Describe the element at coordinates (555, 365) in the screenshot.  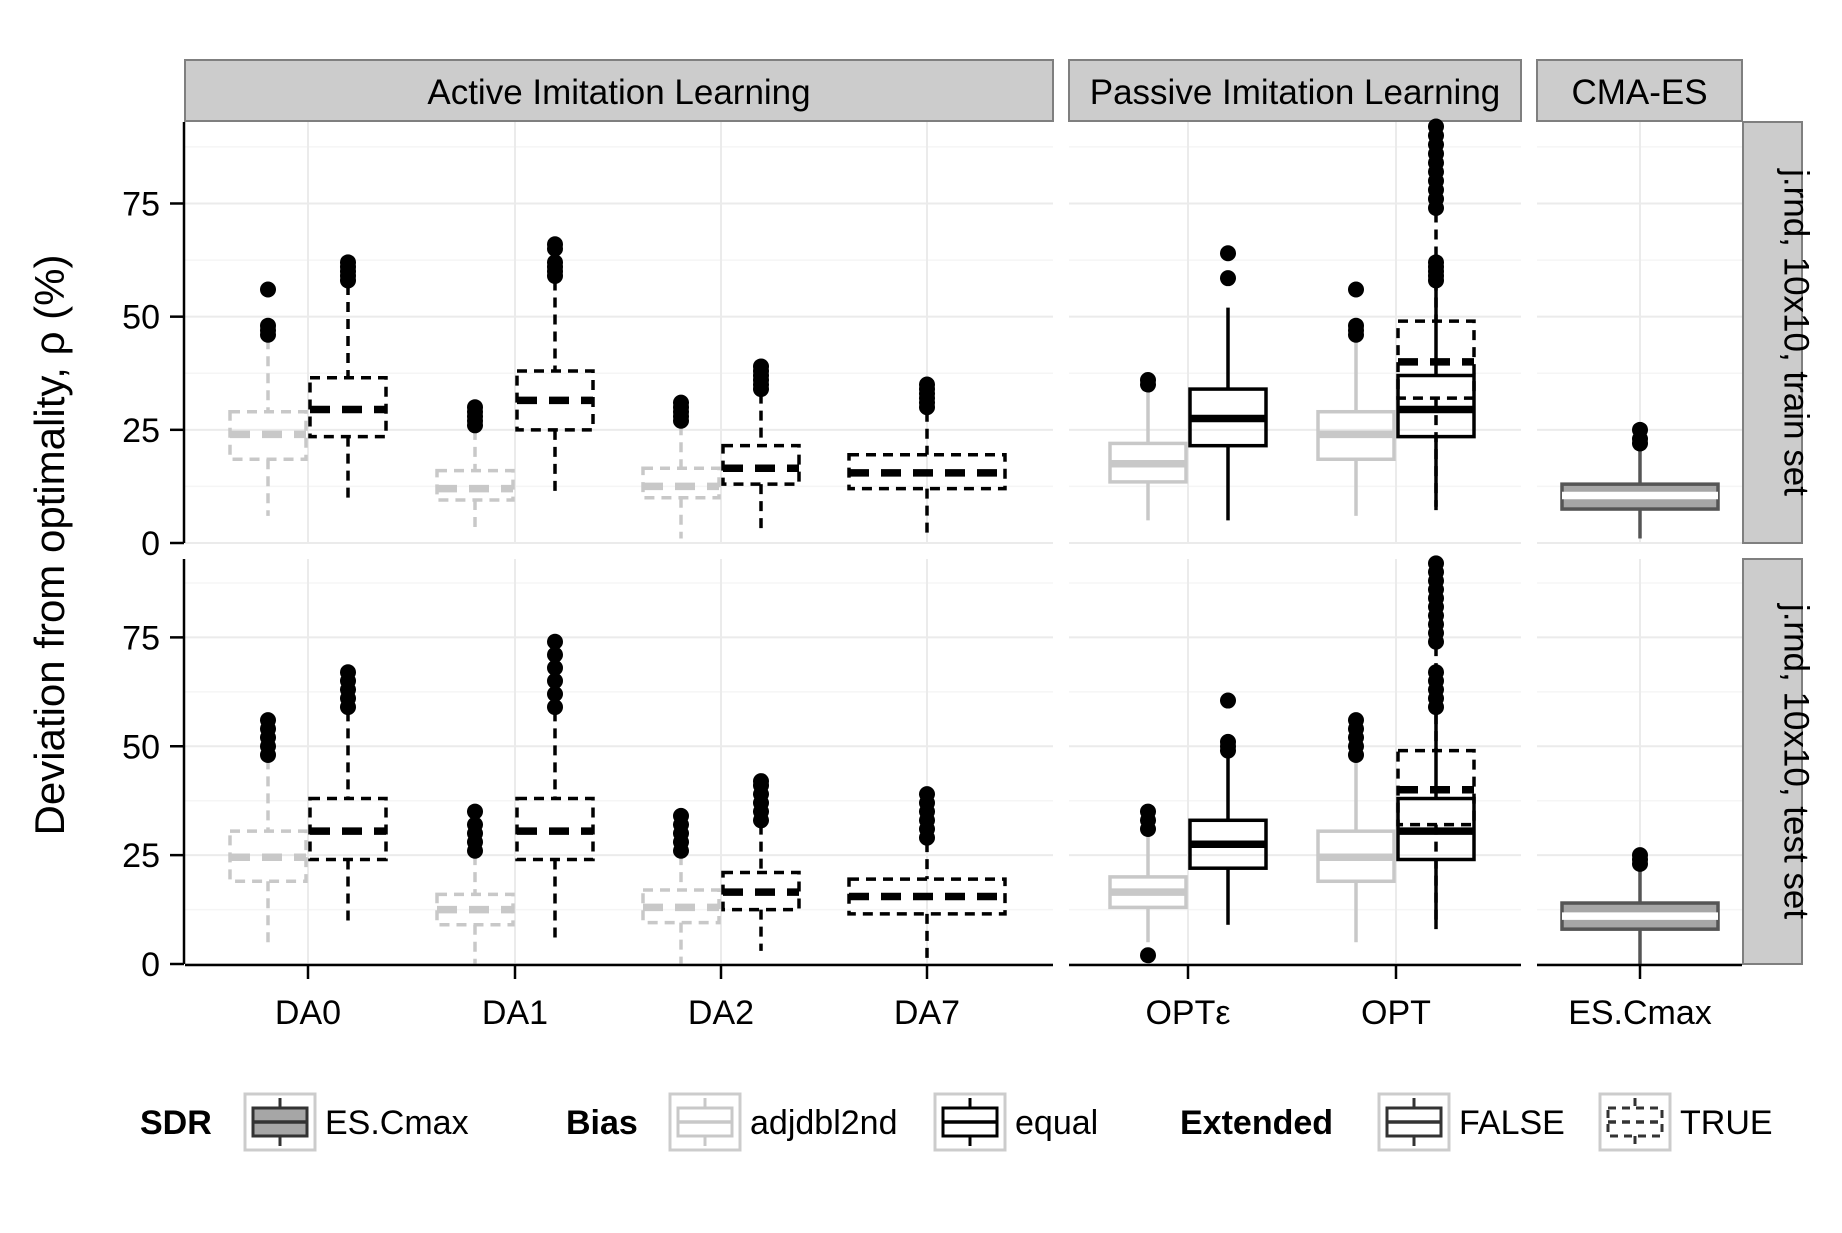
I see `boxplot-DA1-equal-row0` at that location.